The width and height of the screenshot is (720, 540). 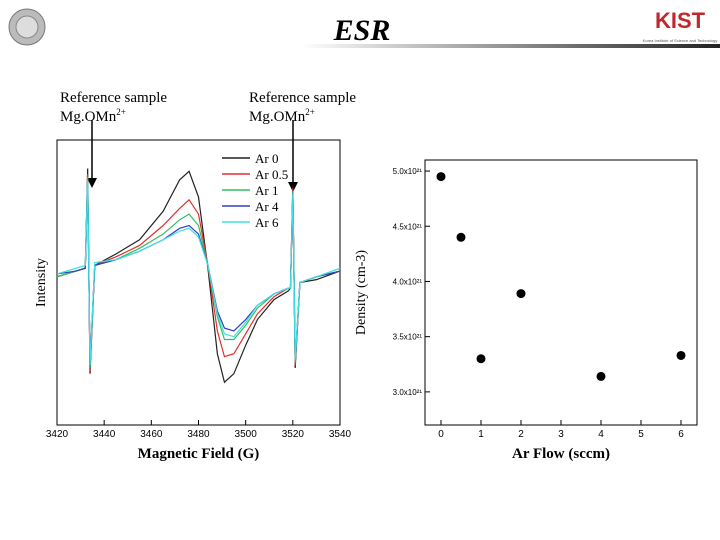 What do you see at coordinates (561, 454) in the screenshot?
I see `x-axis-label: Ar Flow (sccm)` at bounding box center [561, 454].